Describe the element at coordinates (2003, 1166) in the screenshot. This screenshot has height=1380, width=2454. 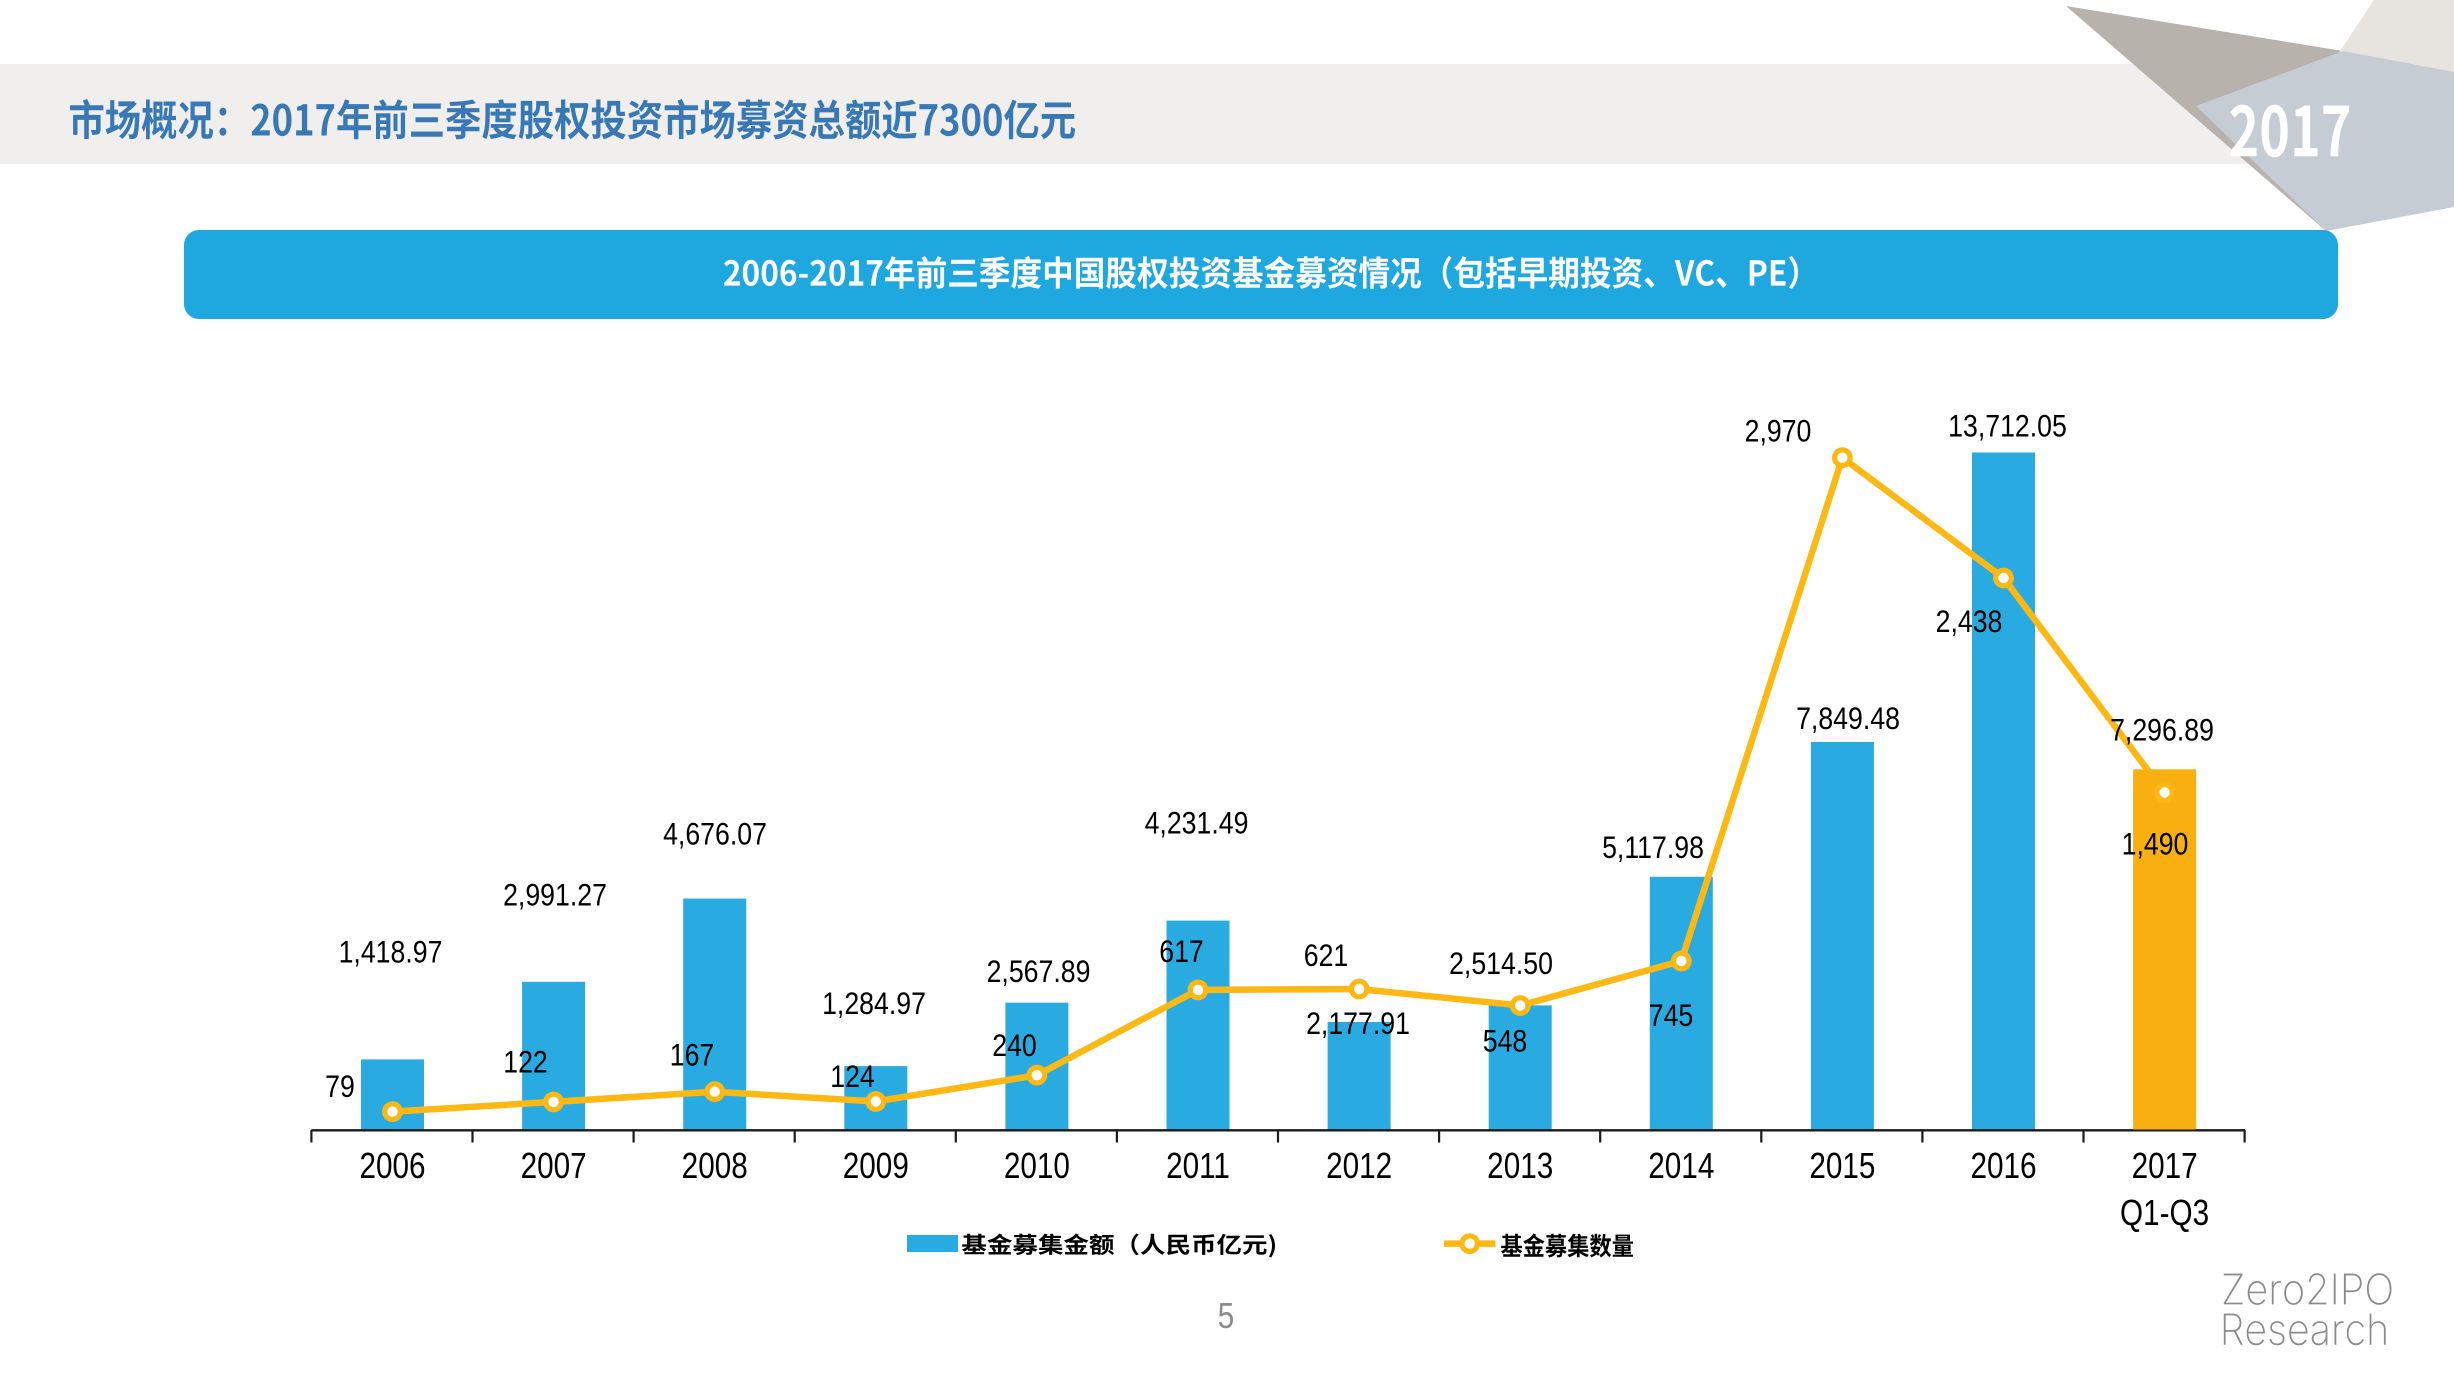
I see `svg-text: 2016` at that location.